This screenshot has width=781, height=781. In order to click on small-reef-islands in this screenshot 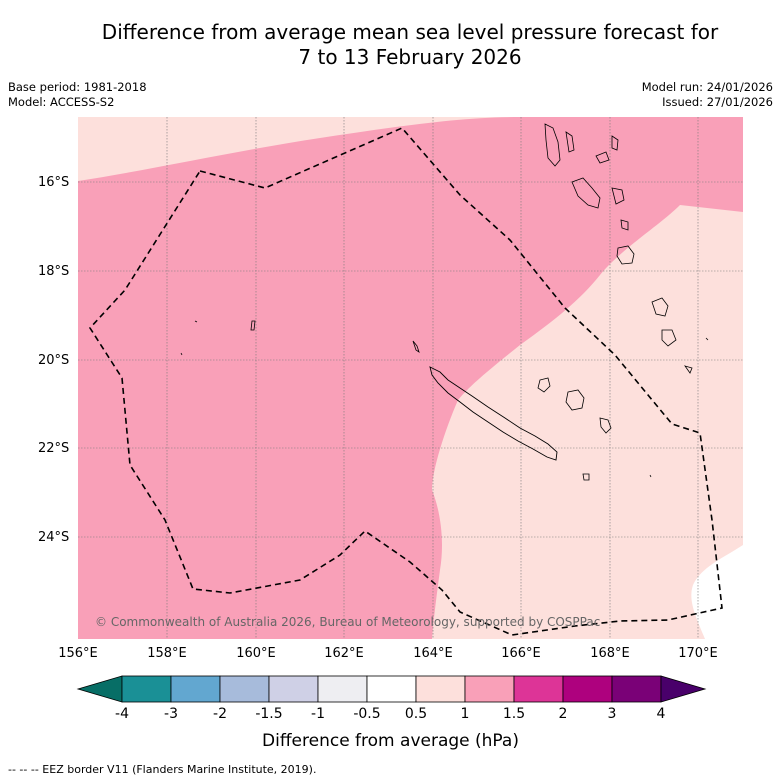, I will do `click(444, 399)`.